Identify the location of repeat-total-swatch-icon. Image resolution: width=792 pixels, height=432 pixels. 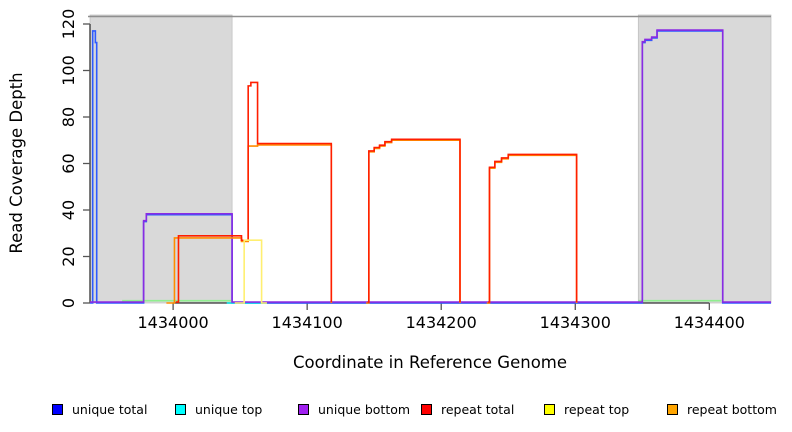
(426, 409).